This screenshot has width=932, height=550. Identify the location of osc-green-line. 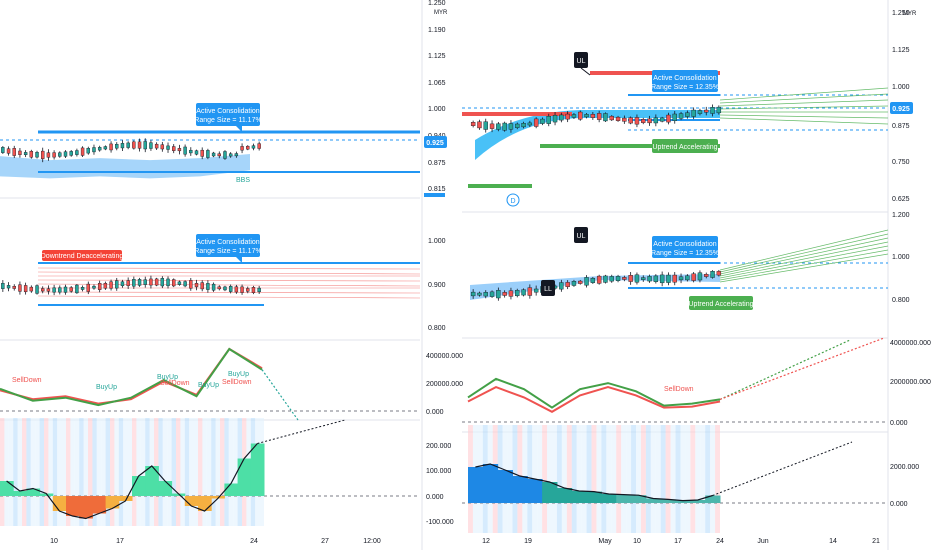
(131, 377).